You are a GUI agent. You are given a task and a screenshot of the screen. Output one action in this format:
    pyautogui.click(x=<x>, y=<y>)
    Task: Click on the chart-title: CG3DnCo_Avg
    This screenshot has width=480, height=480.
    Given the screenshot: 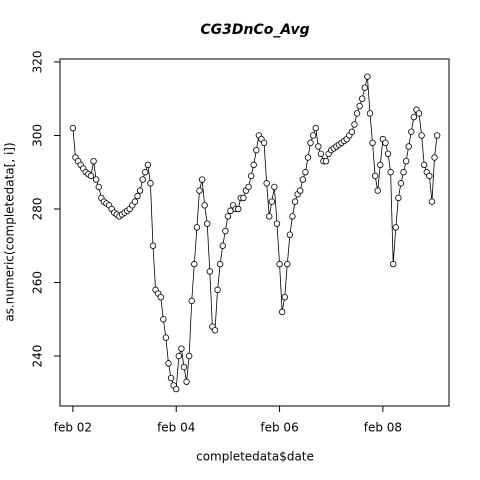 What is the action you would take?
    pyautogui.click(x=254, y=30)
    